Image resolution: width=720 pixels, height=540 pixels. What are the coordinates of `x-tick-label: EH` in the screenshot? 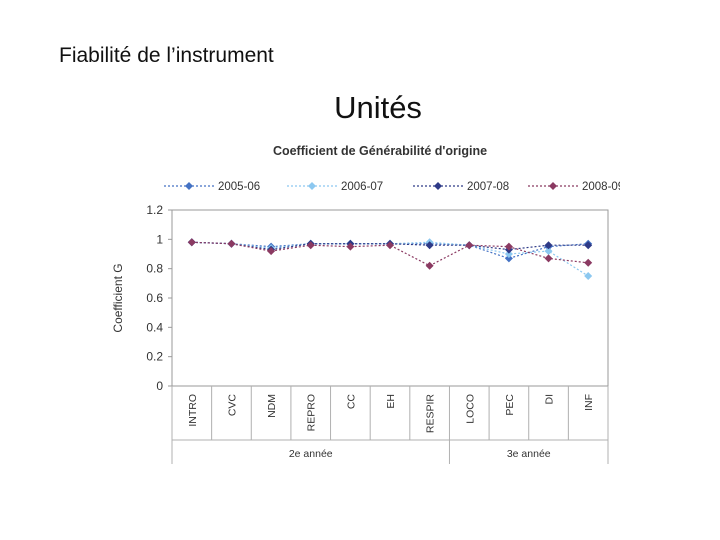 It's located at (391, 401).